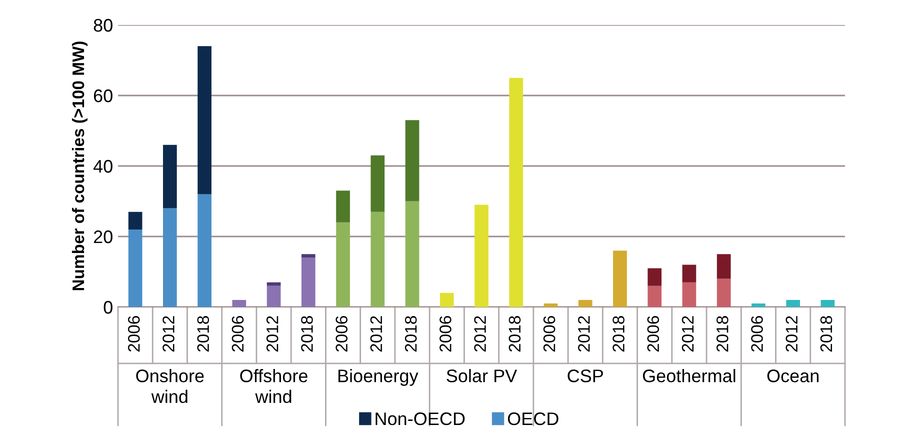 The height and width of the screenshot is (445, 919). Describe the element at coordinates (585, 376) in the screenshot. I see `text: CSP` at that location.